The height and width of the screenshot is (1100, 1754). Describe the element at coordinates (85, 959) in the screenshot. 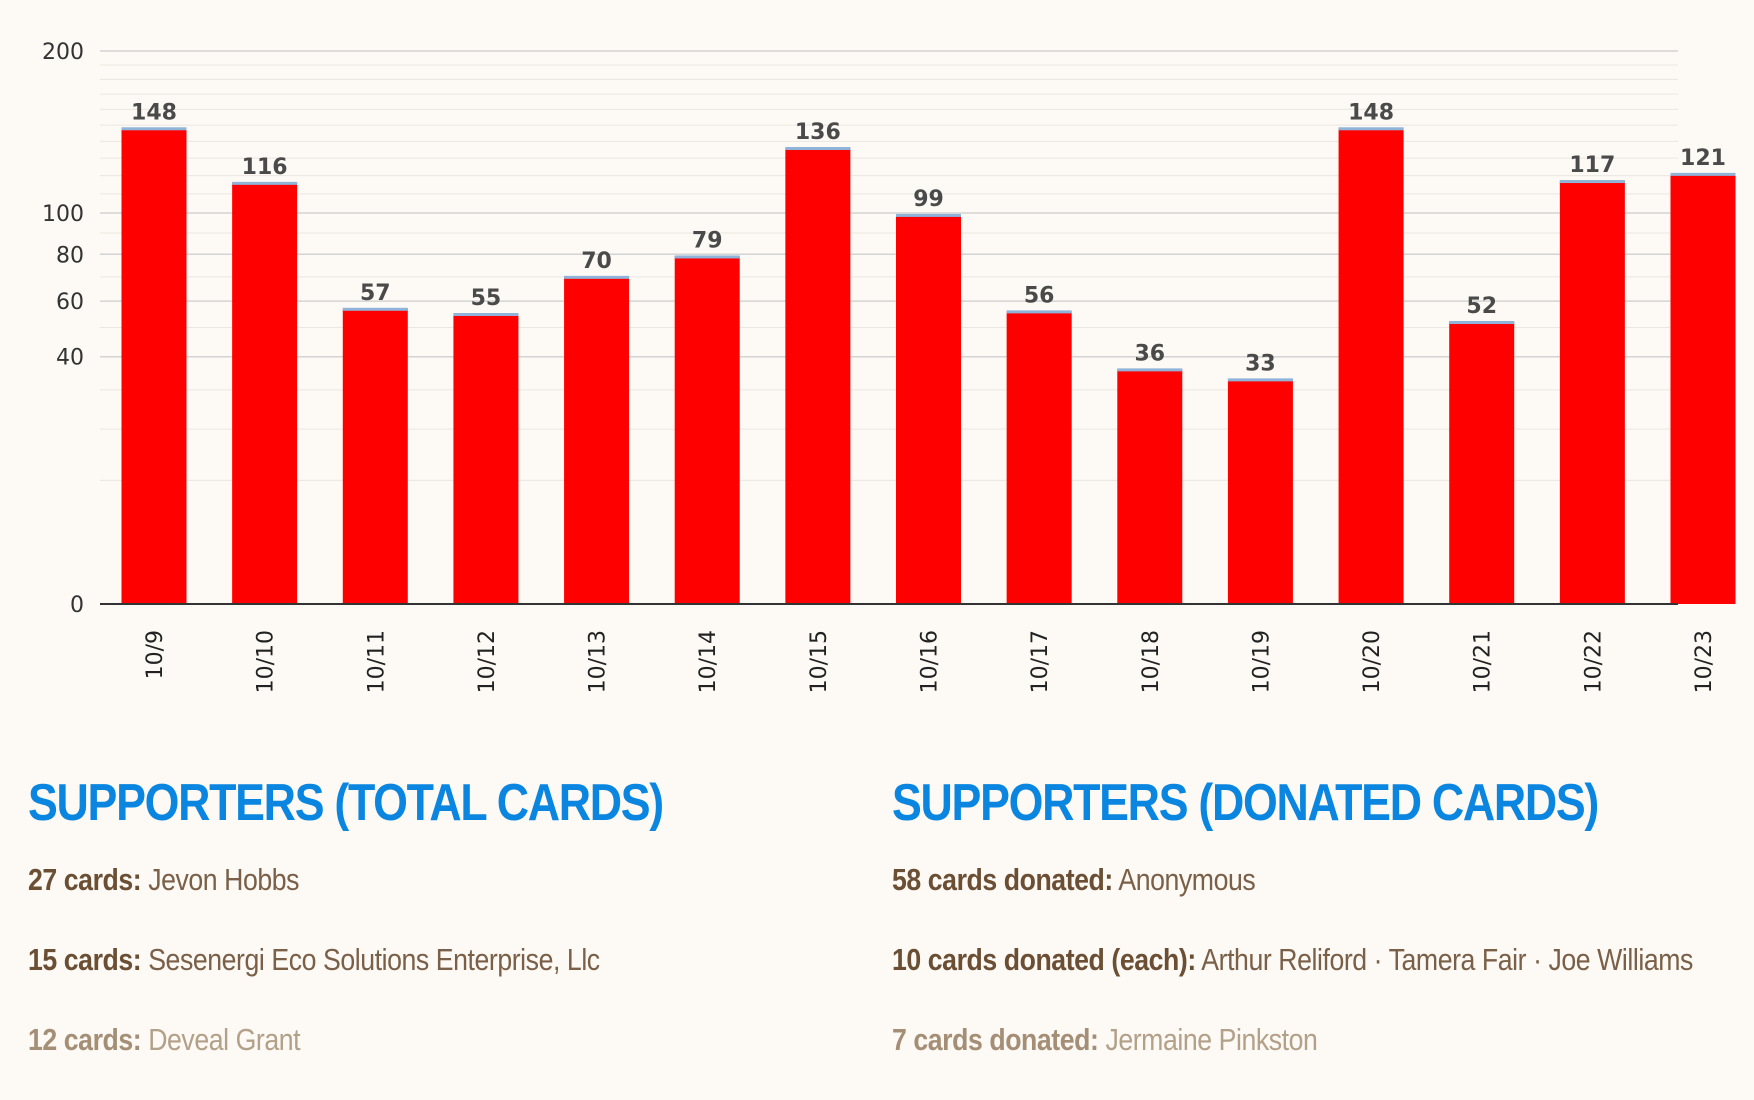

I see `supporter-count: 15 cards:` at that location.